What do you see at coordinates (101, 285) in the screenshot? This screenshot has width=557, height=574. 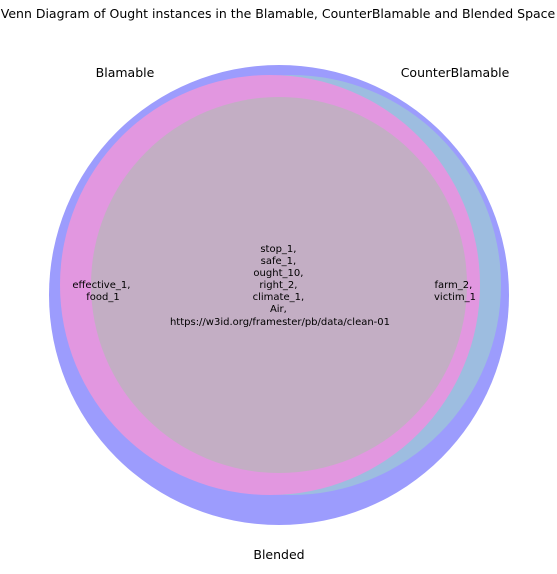 I see `region-item: effective_1,` at bounding box center [101, 285].